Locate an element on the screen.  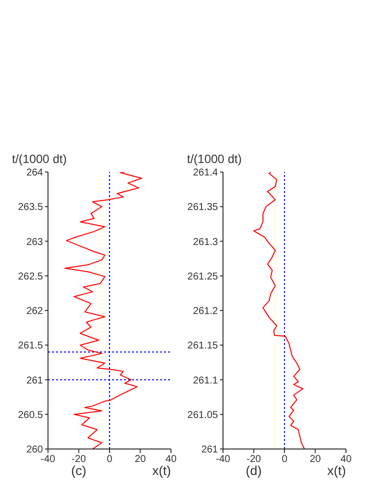
y-tick-label: 261.5 is located at coordinates (31, 346).